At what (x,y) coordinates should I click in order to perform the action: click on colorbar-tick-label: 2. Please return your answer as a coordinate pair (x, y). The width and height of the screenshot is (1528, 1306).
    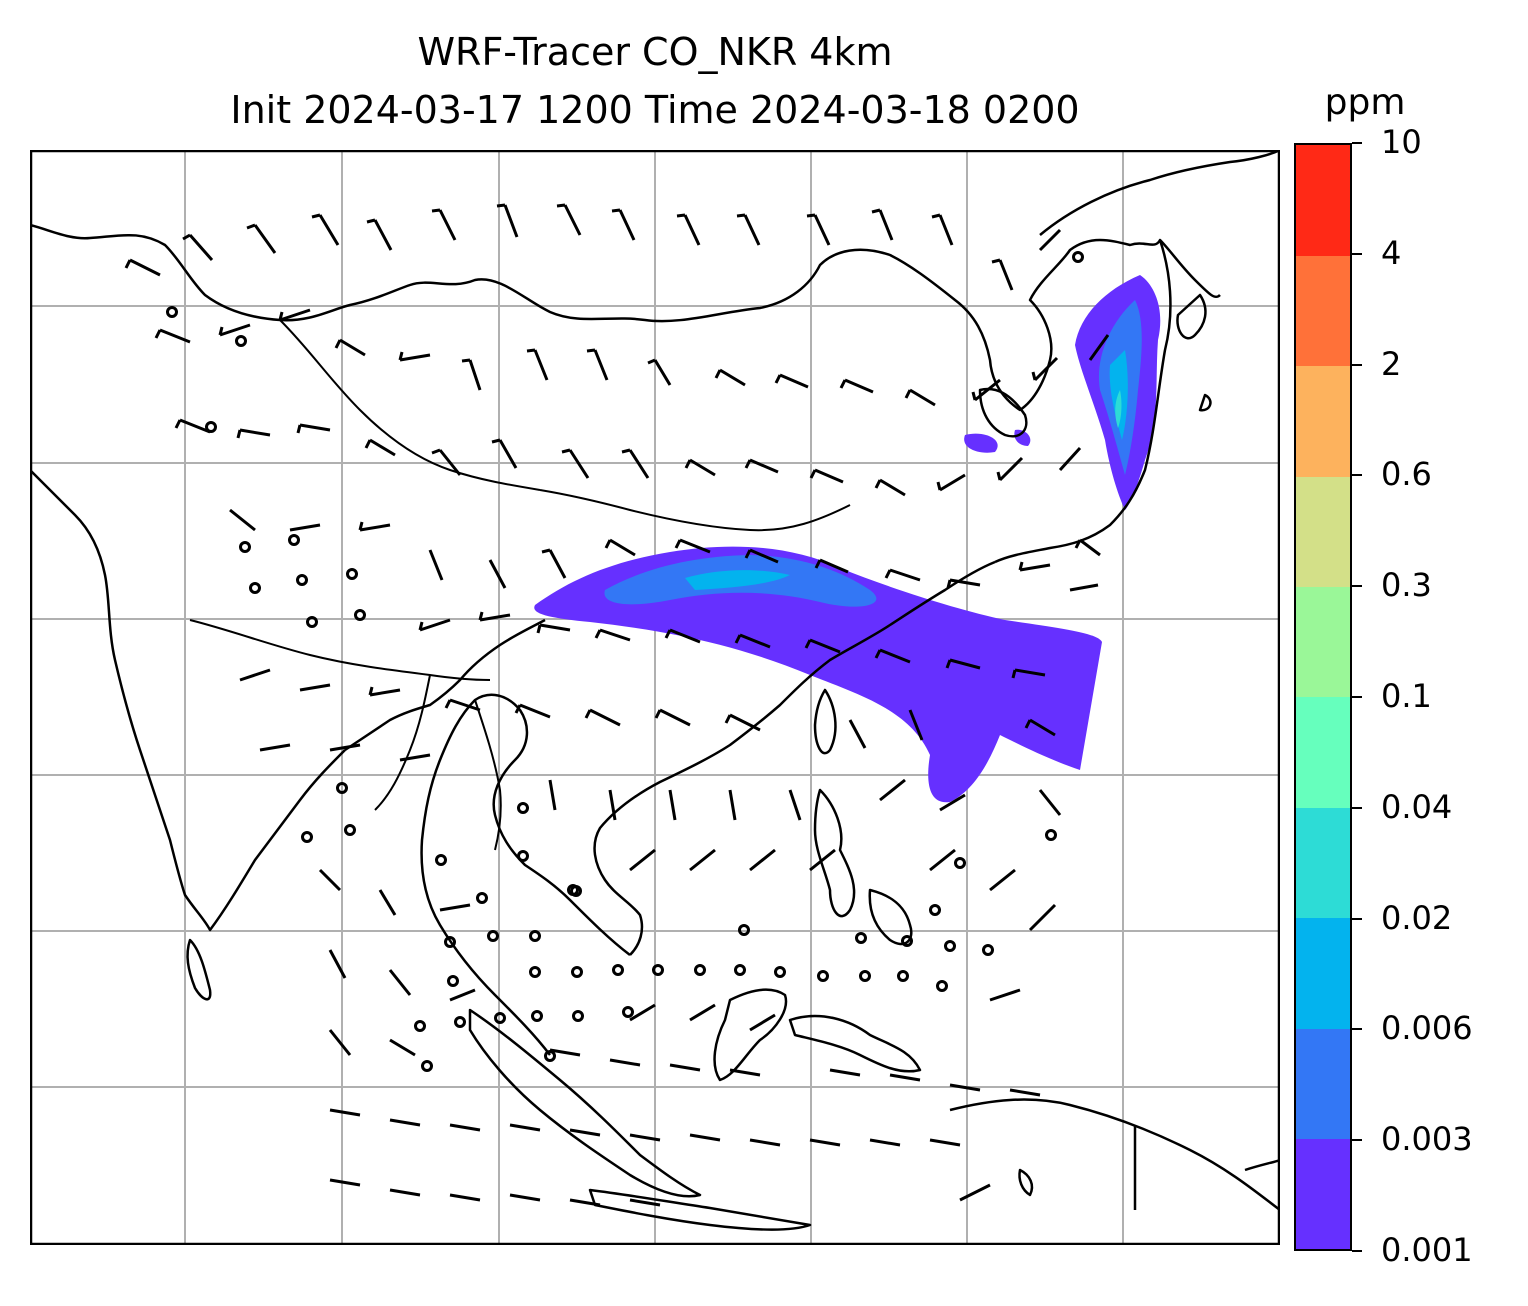
    Looking at the image, I should click on (1391, 363).